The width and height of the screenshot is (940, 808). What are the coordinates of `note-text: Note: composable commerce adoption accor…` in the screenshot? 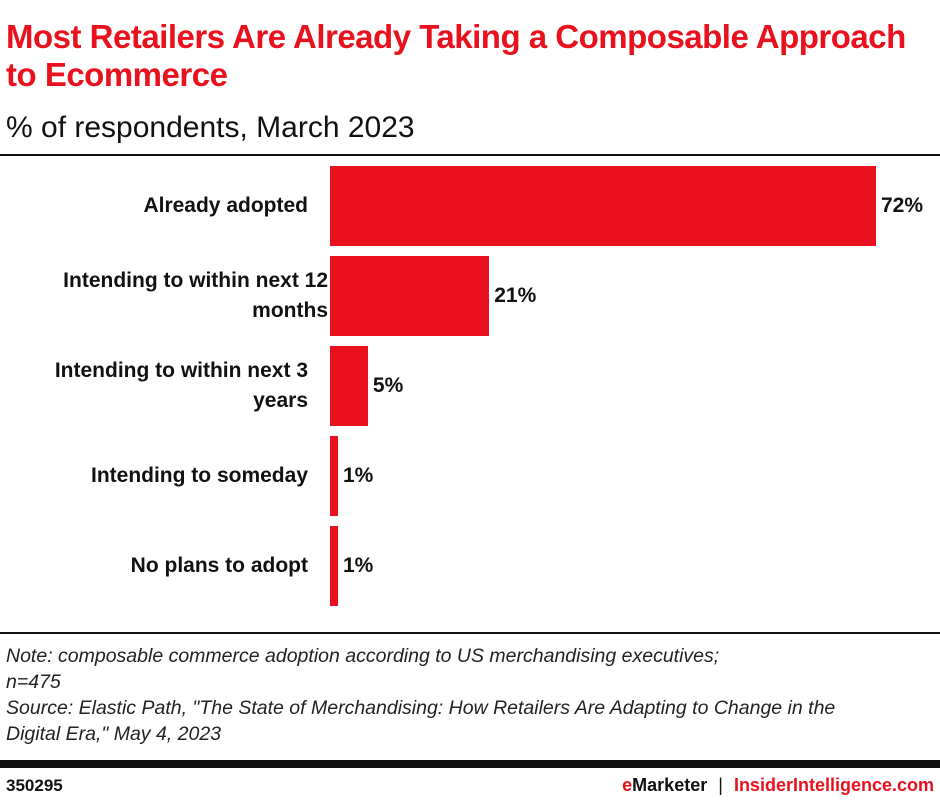 It's located at (363, 669).